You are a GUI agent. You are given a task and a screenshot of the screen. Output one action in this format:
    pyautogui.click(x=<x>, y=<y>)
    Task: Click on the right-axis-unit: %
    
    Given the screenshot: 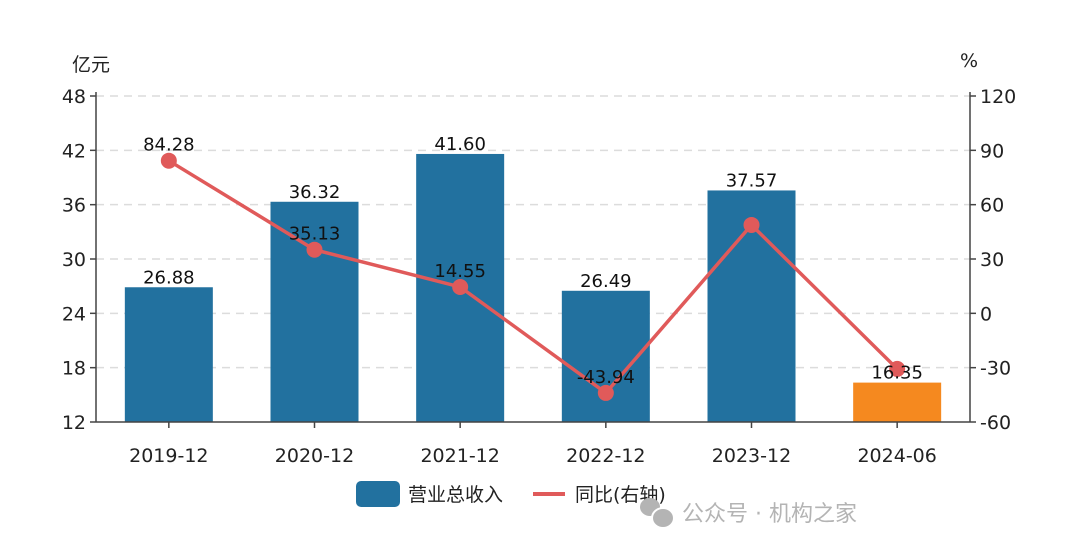 What is the action you would take?
    pyautogui.click(x=969, y=61)
    